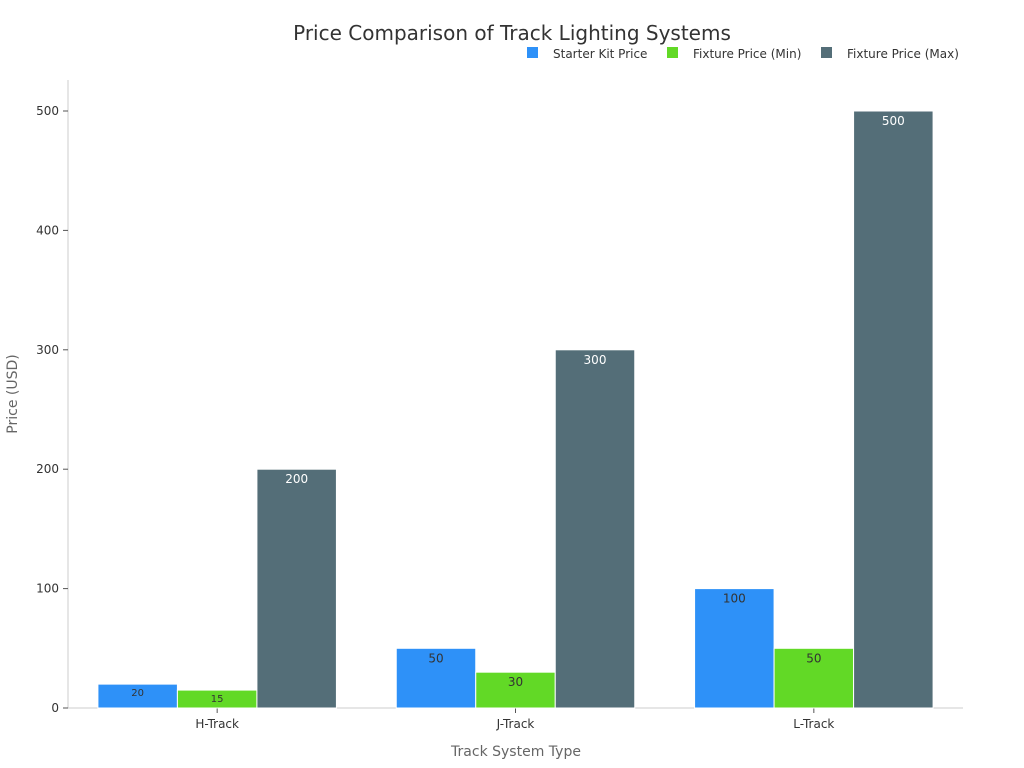 This screenshot has width=1024, height=768. What do you see at coordinates (55, 708) in the screenshot?
I see `y-tick-label: 0` at bounding box center [55, 708].